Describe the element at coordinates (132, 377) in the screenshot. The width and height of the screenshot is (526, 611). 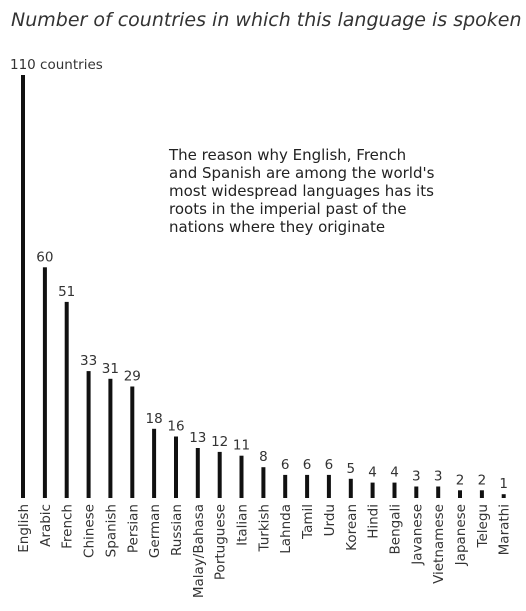
I see `data-label: 29` at that location.